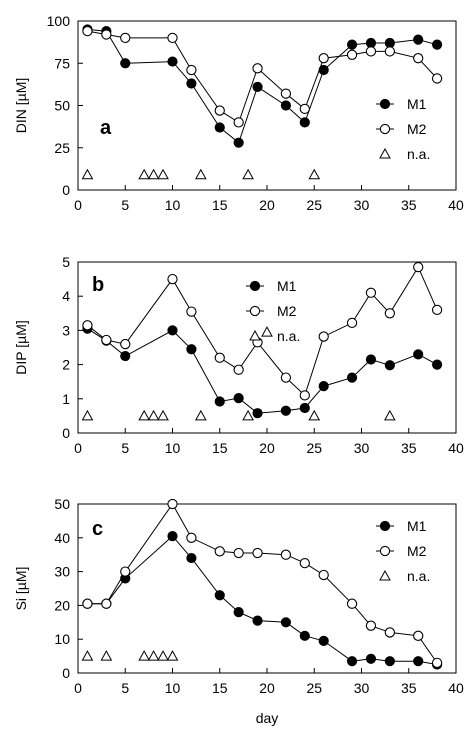  I want to click on y-tick-label: 30, so click(62, 572).